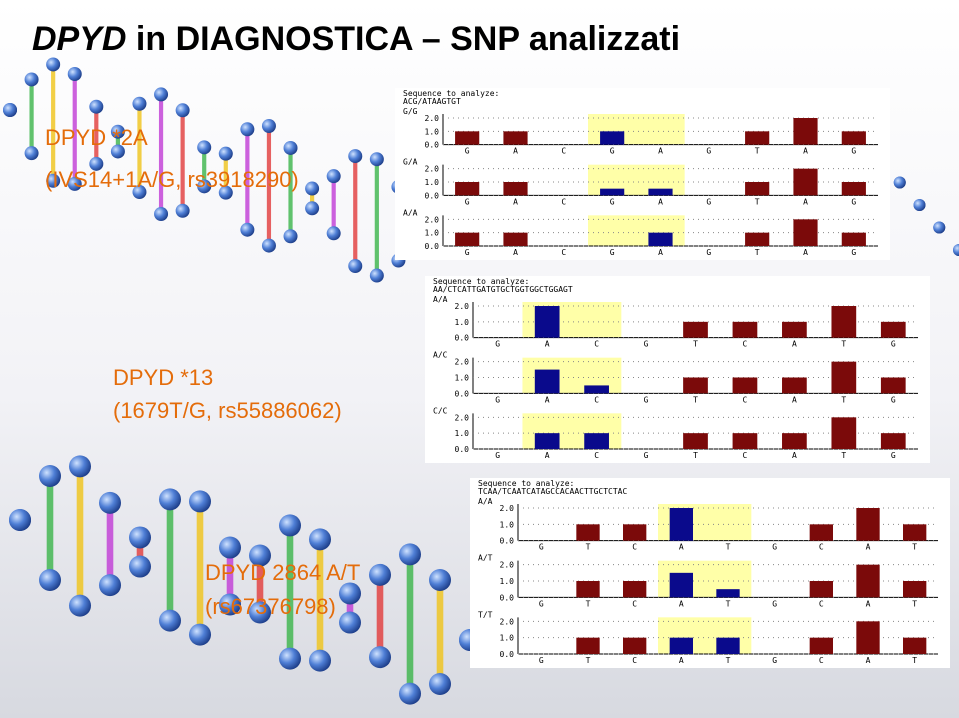 This screenshot has width=959, height=718. Describe the element at coordinates (440, 355) in the screenshot. I see `genotype-label: A/C` at that location.